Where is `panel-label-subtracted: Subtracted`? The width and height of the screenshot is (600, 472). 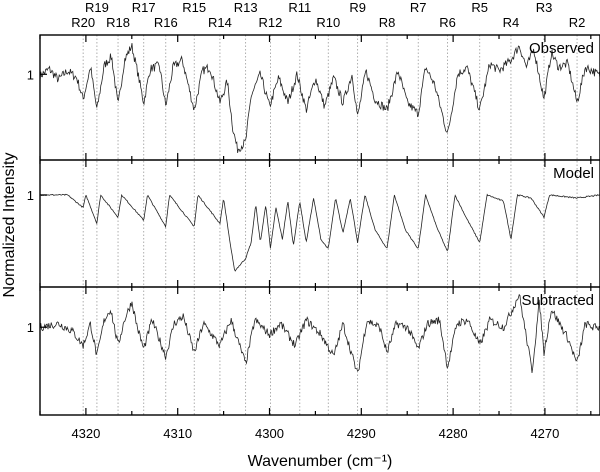 panel-label-subtracted: Subtracted is located at coordinates (557, 300).